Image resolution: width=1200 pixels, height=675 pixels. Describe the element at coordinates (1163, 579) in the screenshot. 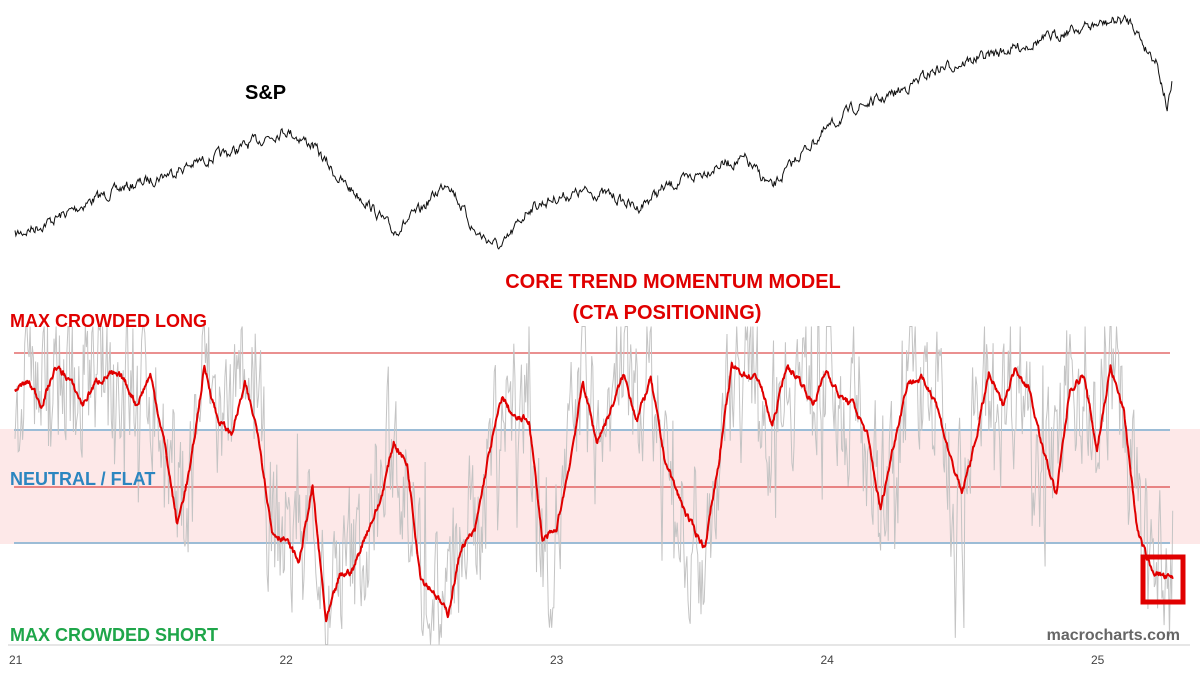

I see `latest-reading-highlight-box` at that location.